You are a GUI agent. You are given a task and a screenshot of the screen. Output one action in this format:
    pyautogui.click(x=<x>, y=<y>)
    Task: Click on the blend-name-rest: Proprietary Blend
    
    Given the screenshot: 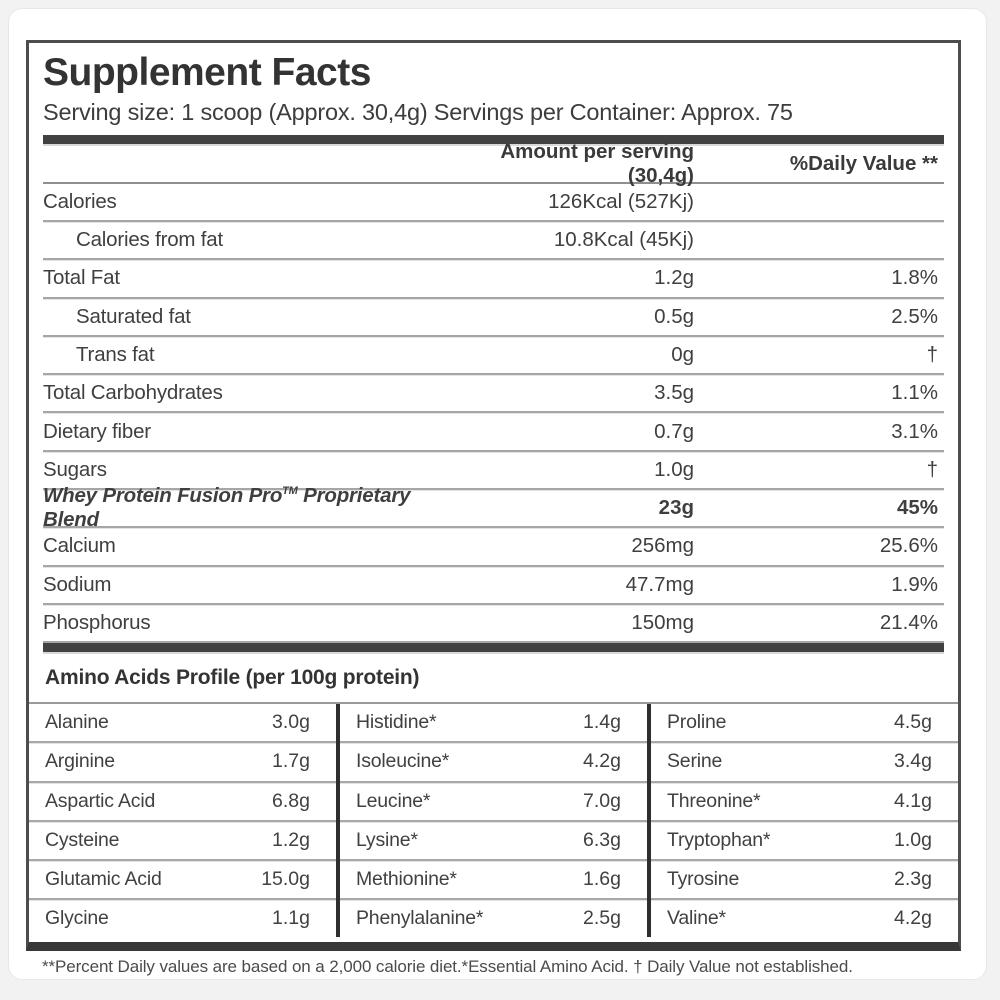 What is the action you would take?
    pyautogui.click(x=227, y=508)
    